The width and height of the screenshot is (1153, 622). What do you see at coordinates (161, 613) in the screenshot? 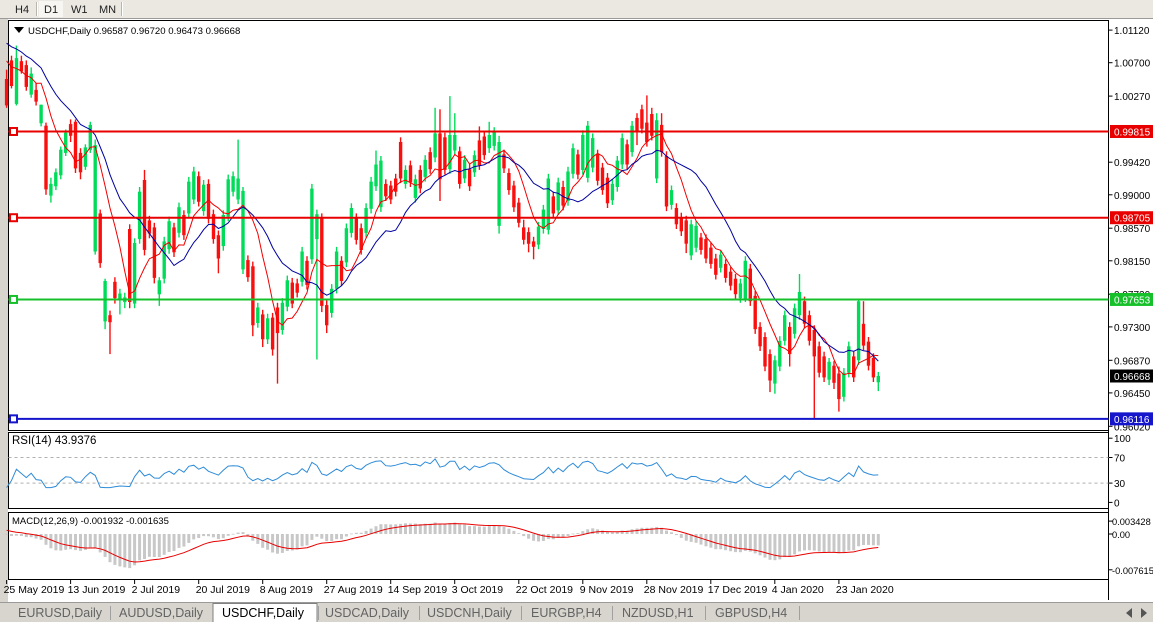
I see `svg-text: AUDUSD,Daily` at bounding box center [161, 613].